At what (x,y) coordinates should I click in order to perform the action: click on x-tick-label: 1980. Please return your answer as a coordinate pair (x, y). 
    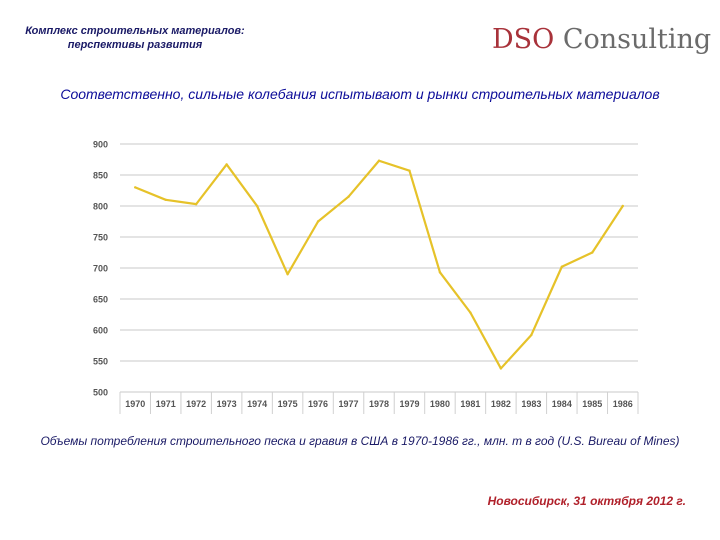
    Looking at the image, I should click on (440, 404).